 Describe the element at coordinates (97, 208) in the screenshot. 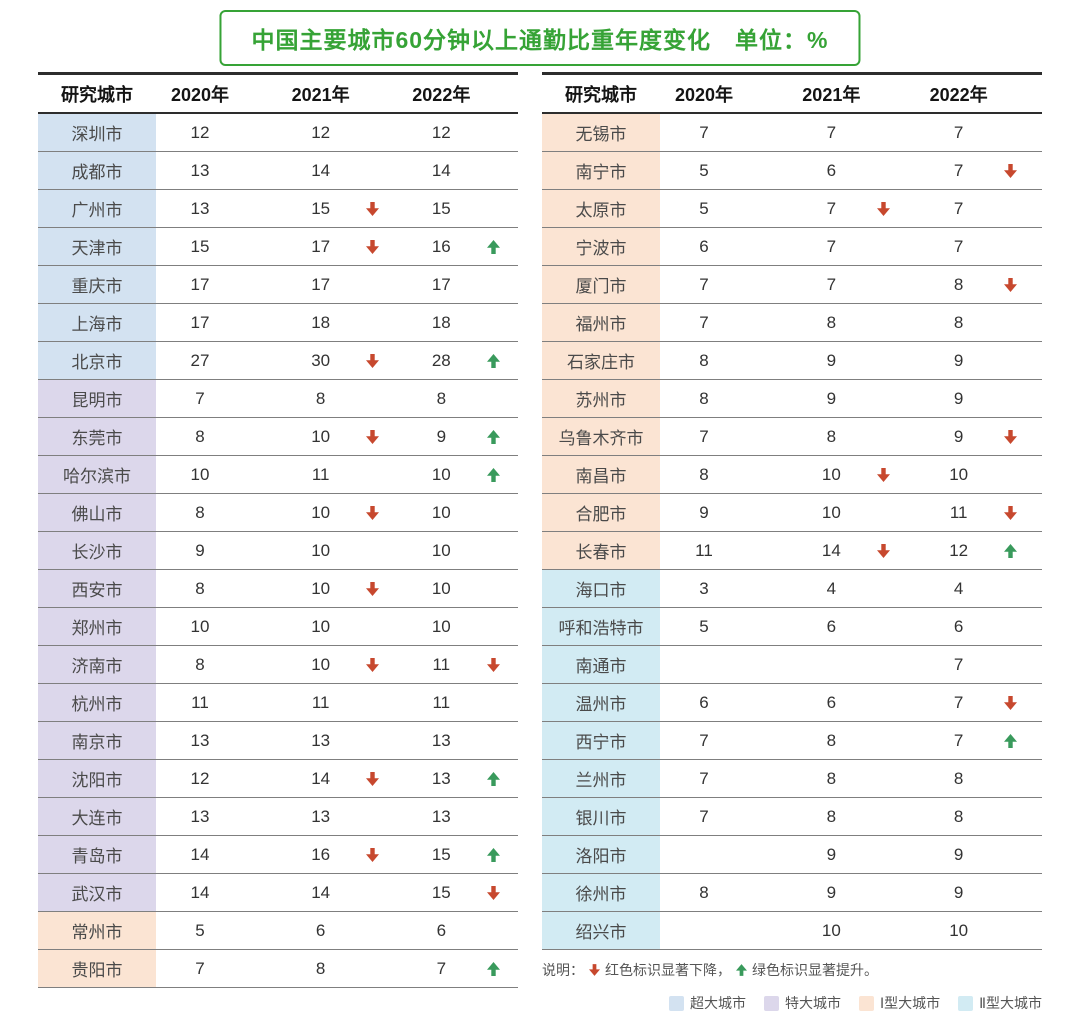

I see `city-cell: 广州市` at that location.